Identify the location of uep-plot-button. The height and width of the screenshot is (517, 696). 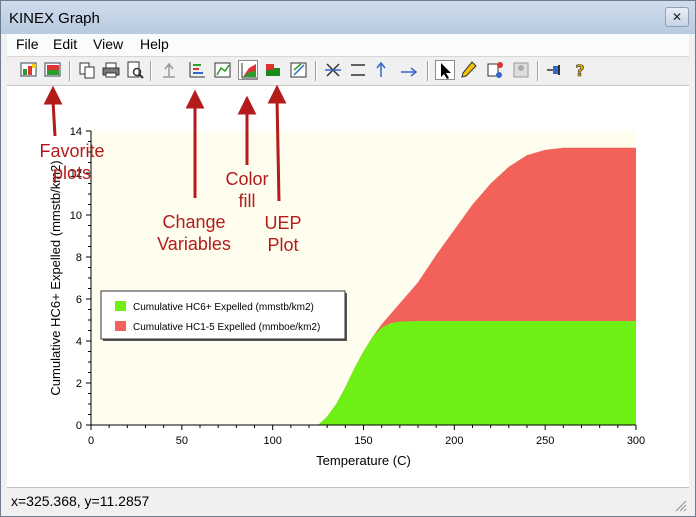
(273, 70).